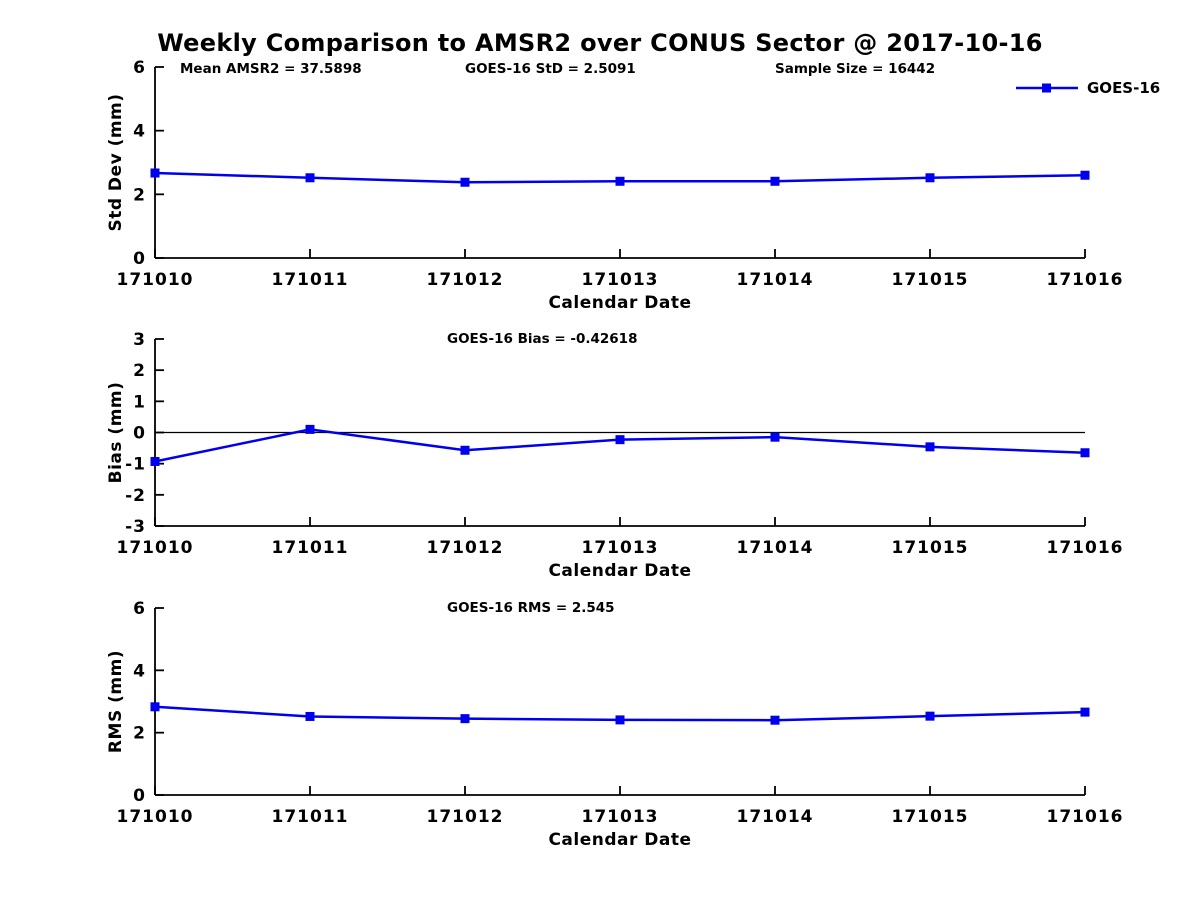  I want to click on legend-label: GOES-16, so click(1124, 88).